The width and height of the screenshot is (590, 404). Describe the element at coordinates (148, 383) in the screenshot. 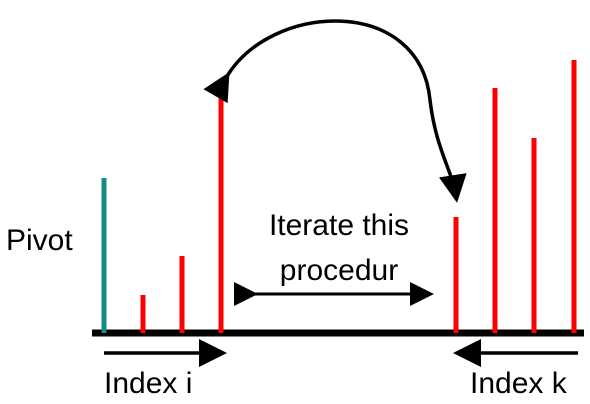

I see `index-i-label: Index i` at that location.